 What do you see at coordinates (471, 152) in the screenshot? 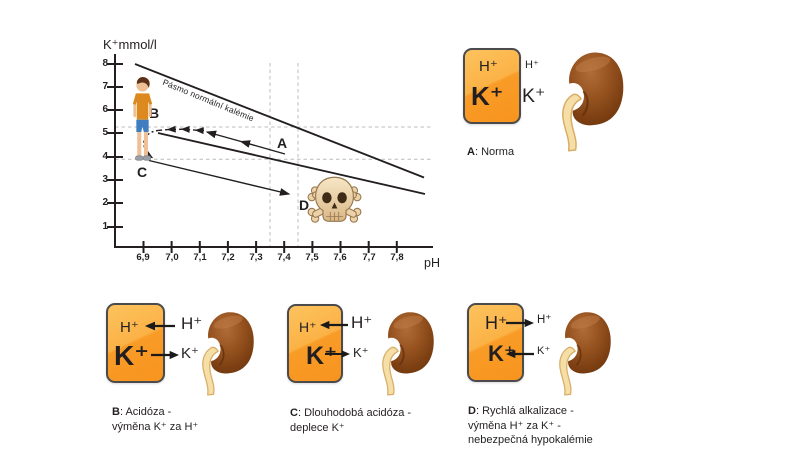
I see `caption-a-letter: A` at bounding box center [471, 152].